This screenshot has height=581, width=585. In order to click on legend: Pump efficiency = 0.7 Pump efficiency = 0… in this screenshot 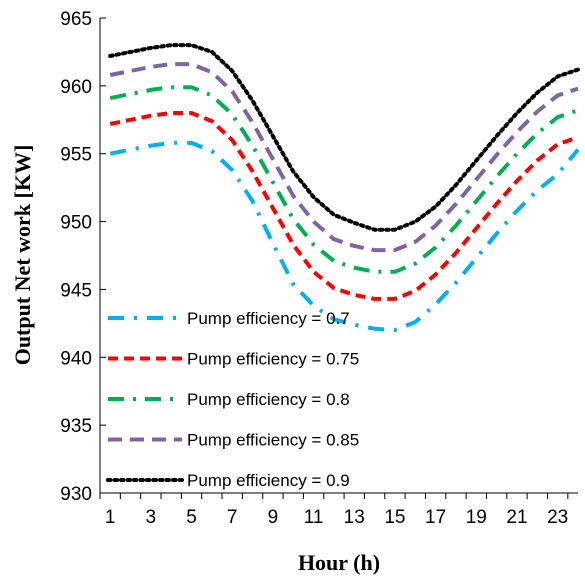, I will do `click(232, 399)`.